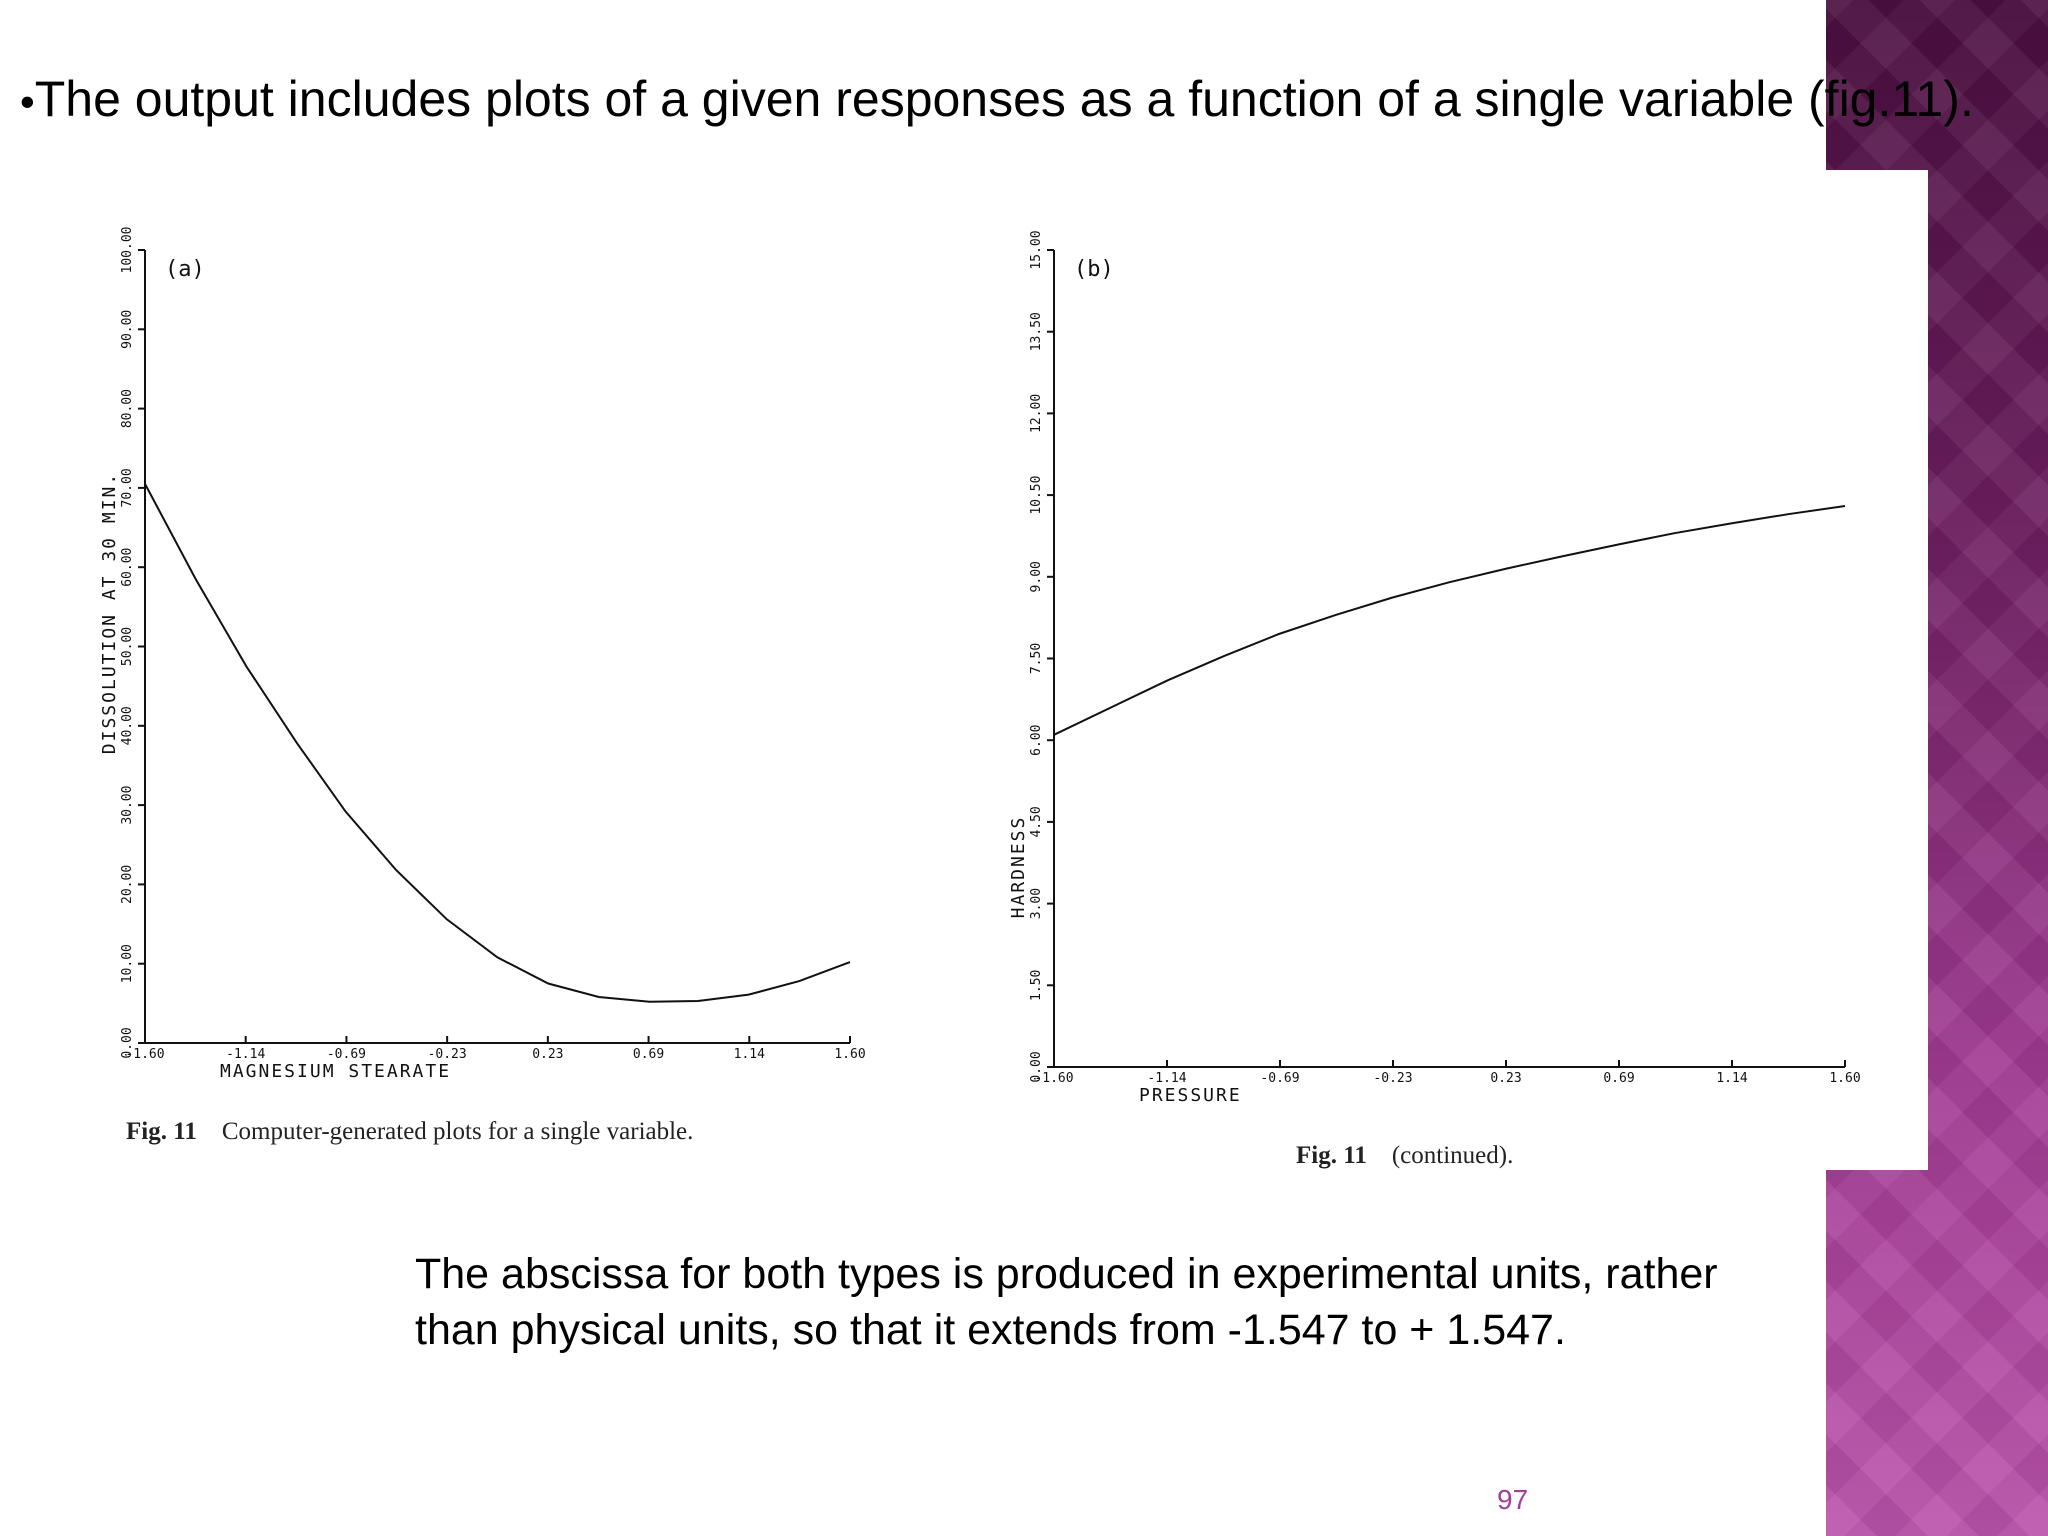  What do you see at coordinates (127, 250) in the screenshot?
I see `chart-a-y-tick-label: 100.00` at bounding box center [127, 250].